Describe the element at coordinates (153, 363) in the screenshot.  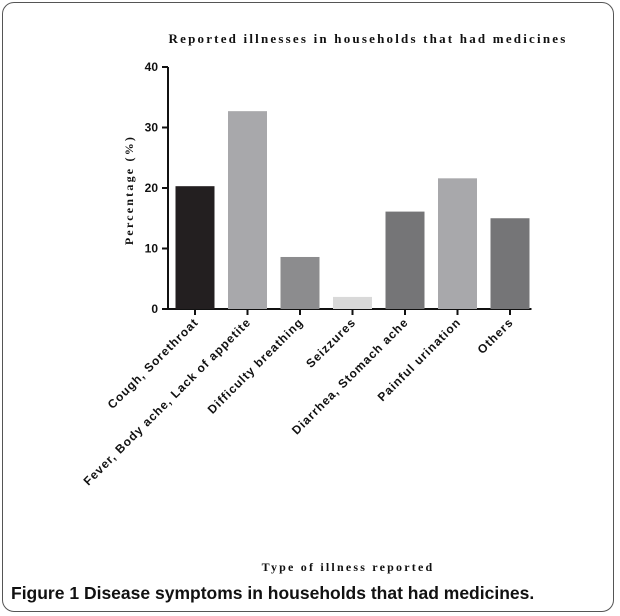
I see `x-tick-label-0: Cough, Sorethroat` at that location.